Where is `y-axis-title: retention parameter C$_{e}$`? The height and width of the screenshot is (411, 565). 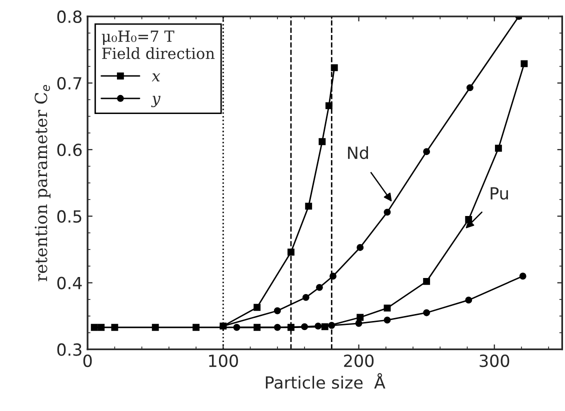
y-axis-title: retention parameter C$_{e}$ is located at coordinates (42, 183).